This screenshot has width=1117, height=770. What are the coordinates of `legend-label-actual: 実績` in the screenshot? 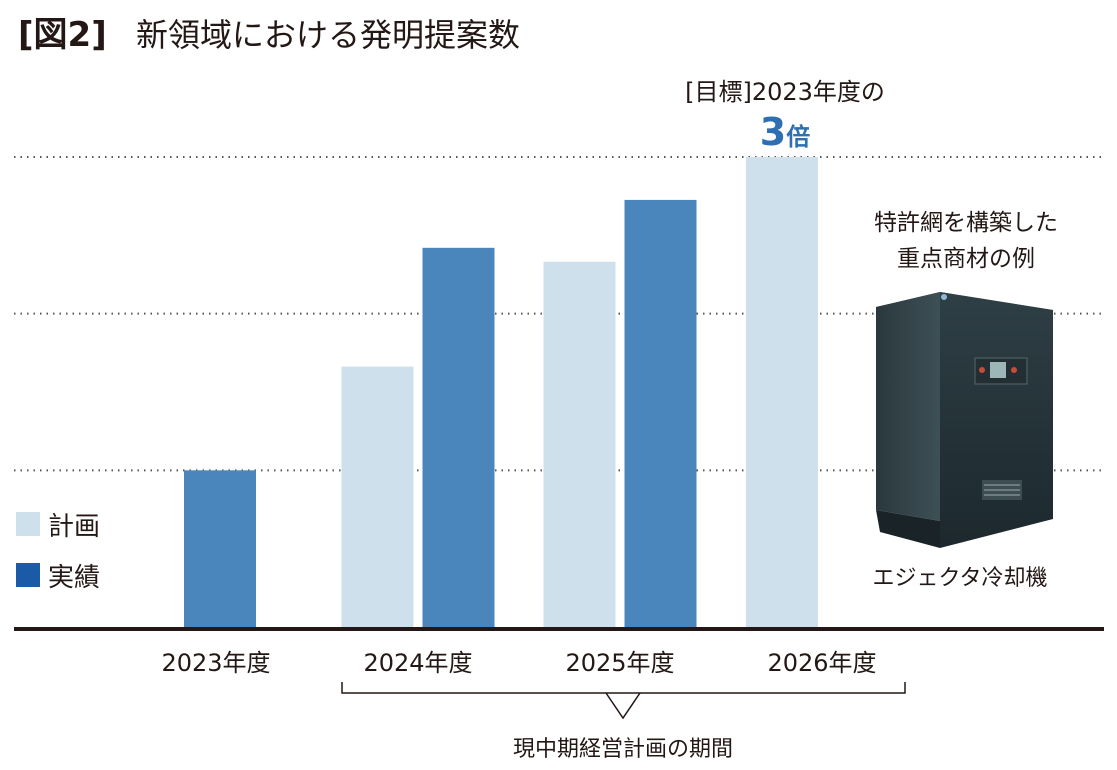 It's located at (74, 578).